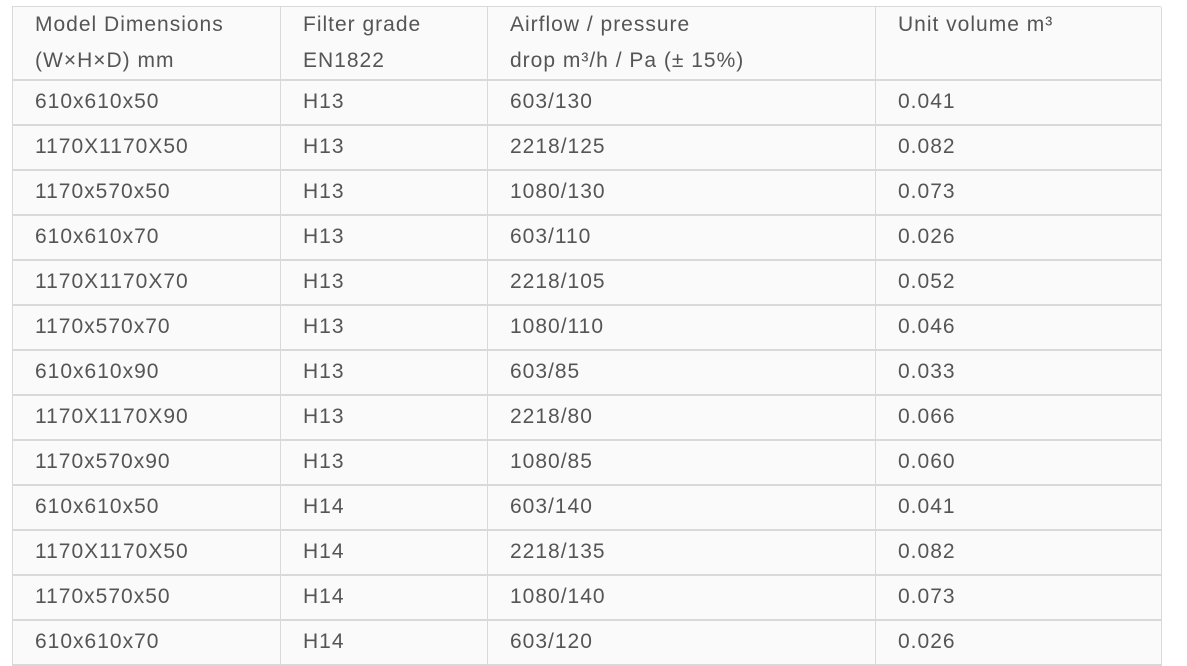 The height and width of the screenshot is (666, 1187). I want to click on table-cell: 1080/140, so click(682, 598).